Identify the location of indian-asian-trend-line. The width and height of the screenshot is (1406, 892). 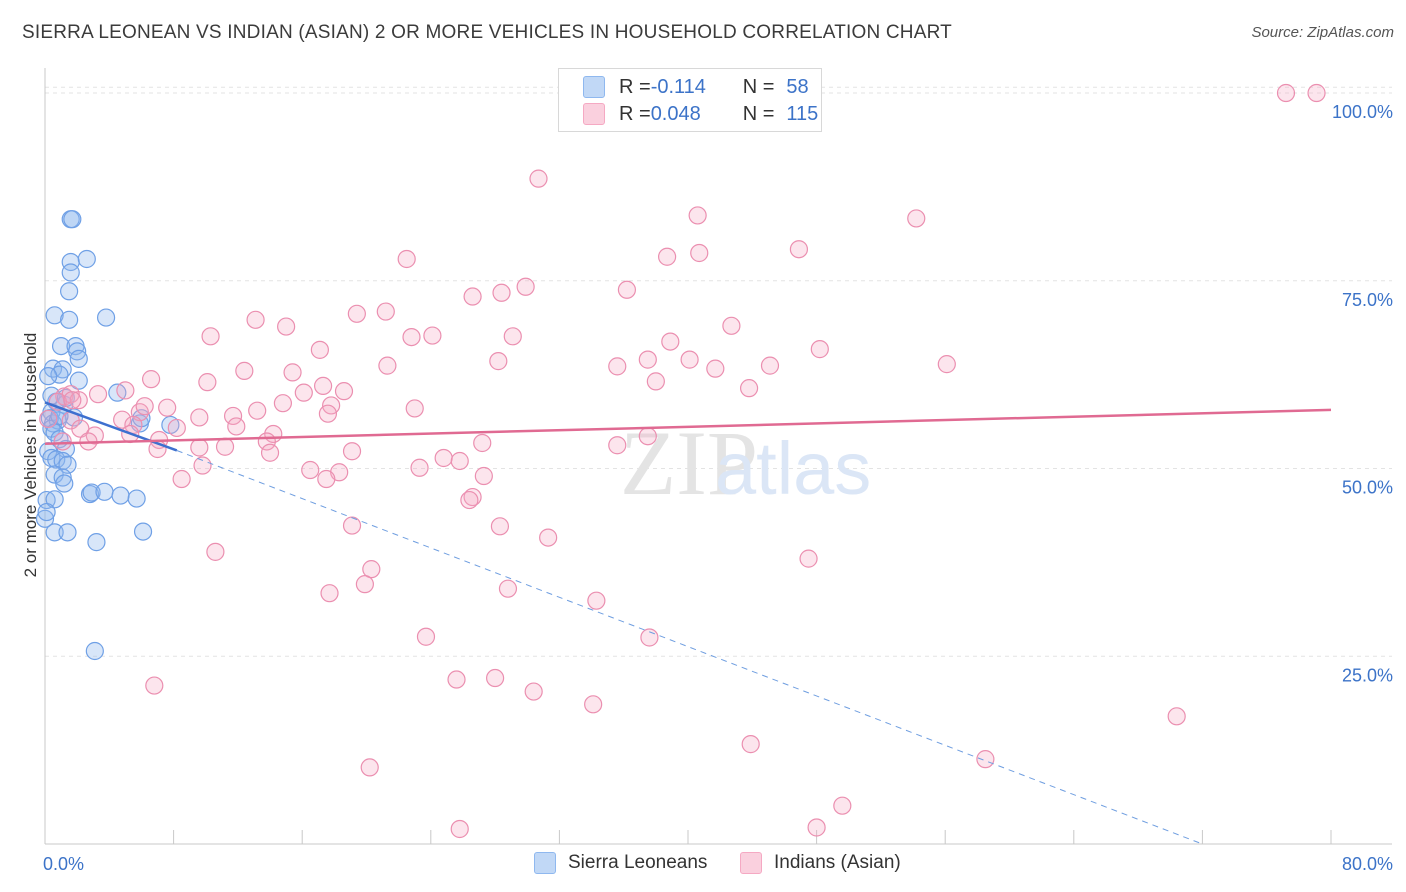
(688, 426).